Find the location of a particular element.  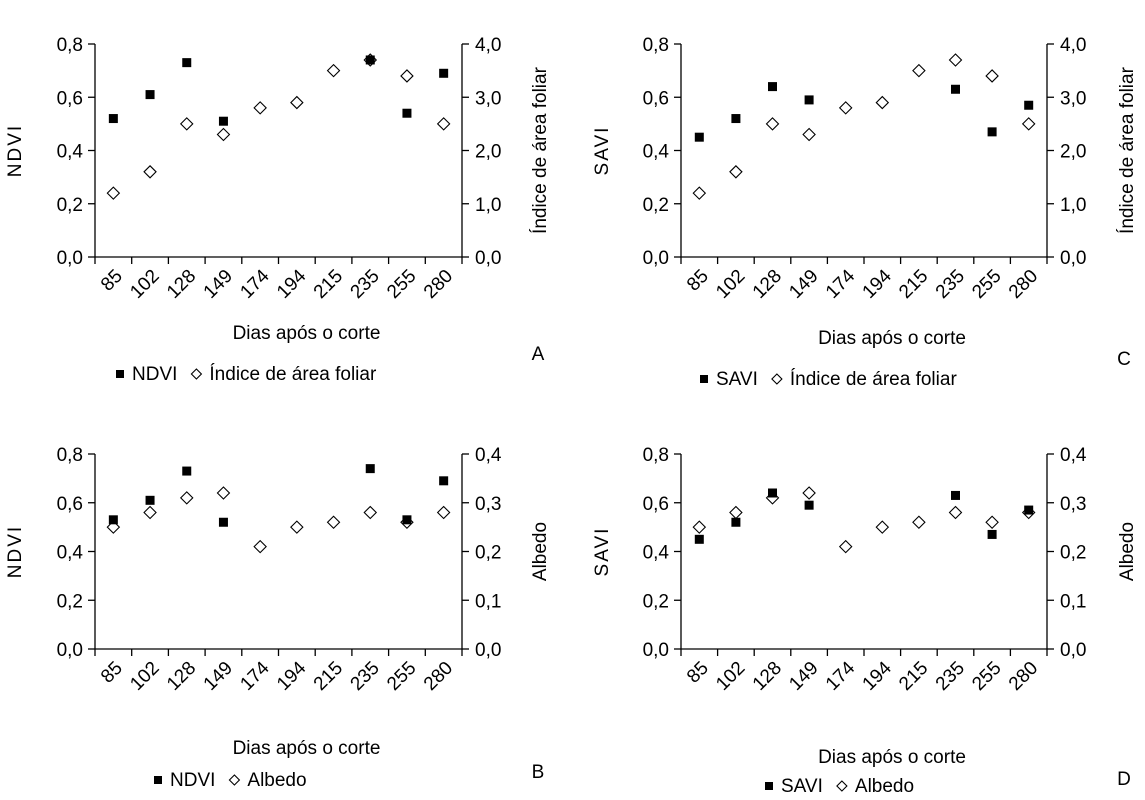

y2-axis-title: Índice de área foliar is located at coordinates (1127, 150).